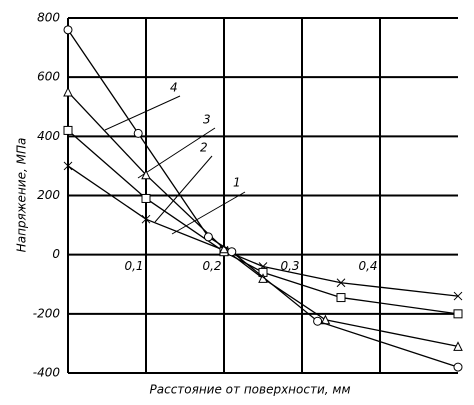 This screenshot has width=474, height=405. Describe the element at coordinates (174, 88) in the screenshot. I see `curve-label: 4` at that location.